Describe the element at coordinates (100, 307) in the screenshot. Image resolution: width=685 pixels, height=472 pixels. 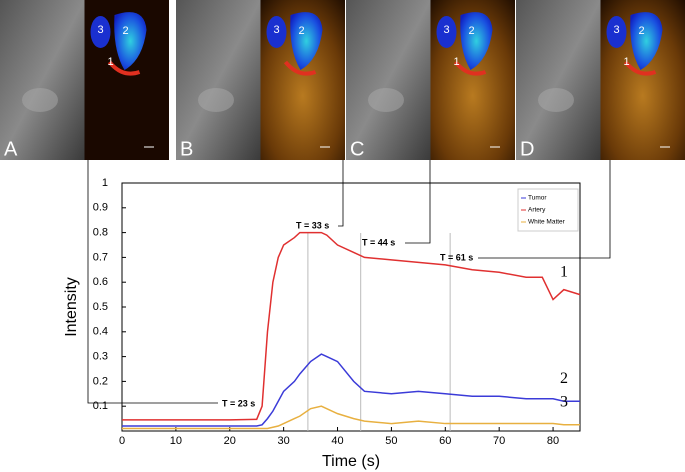
I see `y-tick-label: 0.5` at that location.